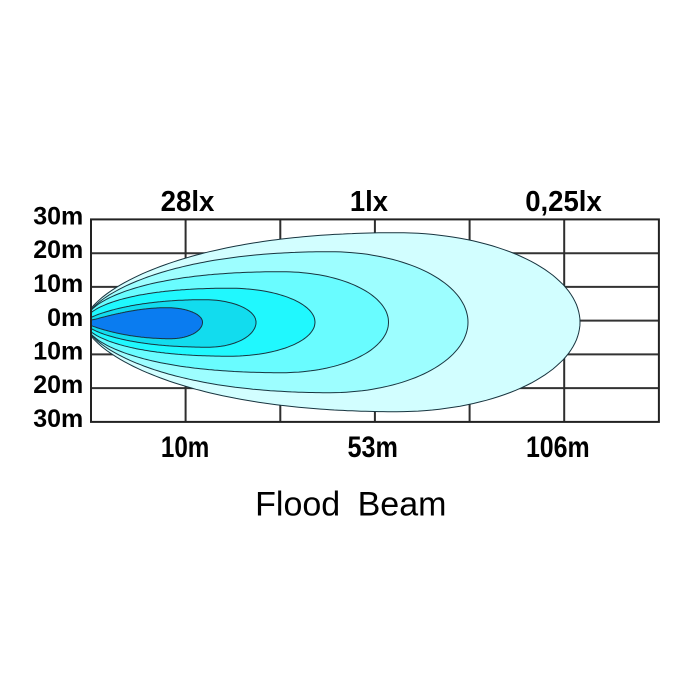 The width and height of the screenshot is (700, 700). Describe the element at coordinates (369, 202) in the screenshot. I see `svg-text: 1lx` at that location.